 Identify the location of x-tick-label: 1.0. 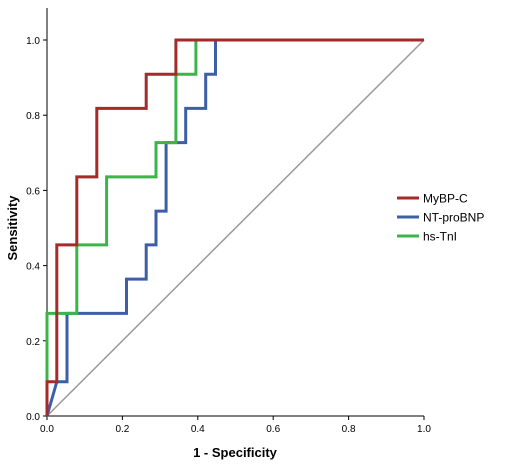
(424, 429).